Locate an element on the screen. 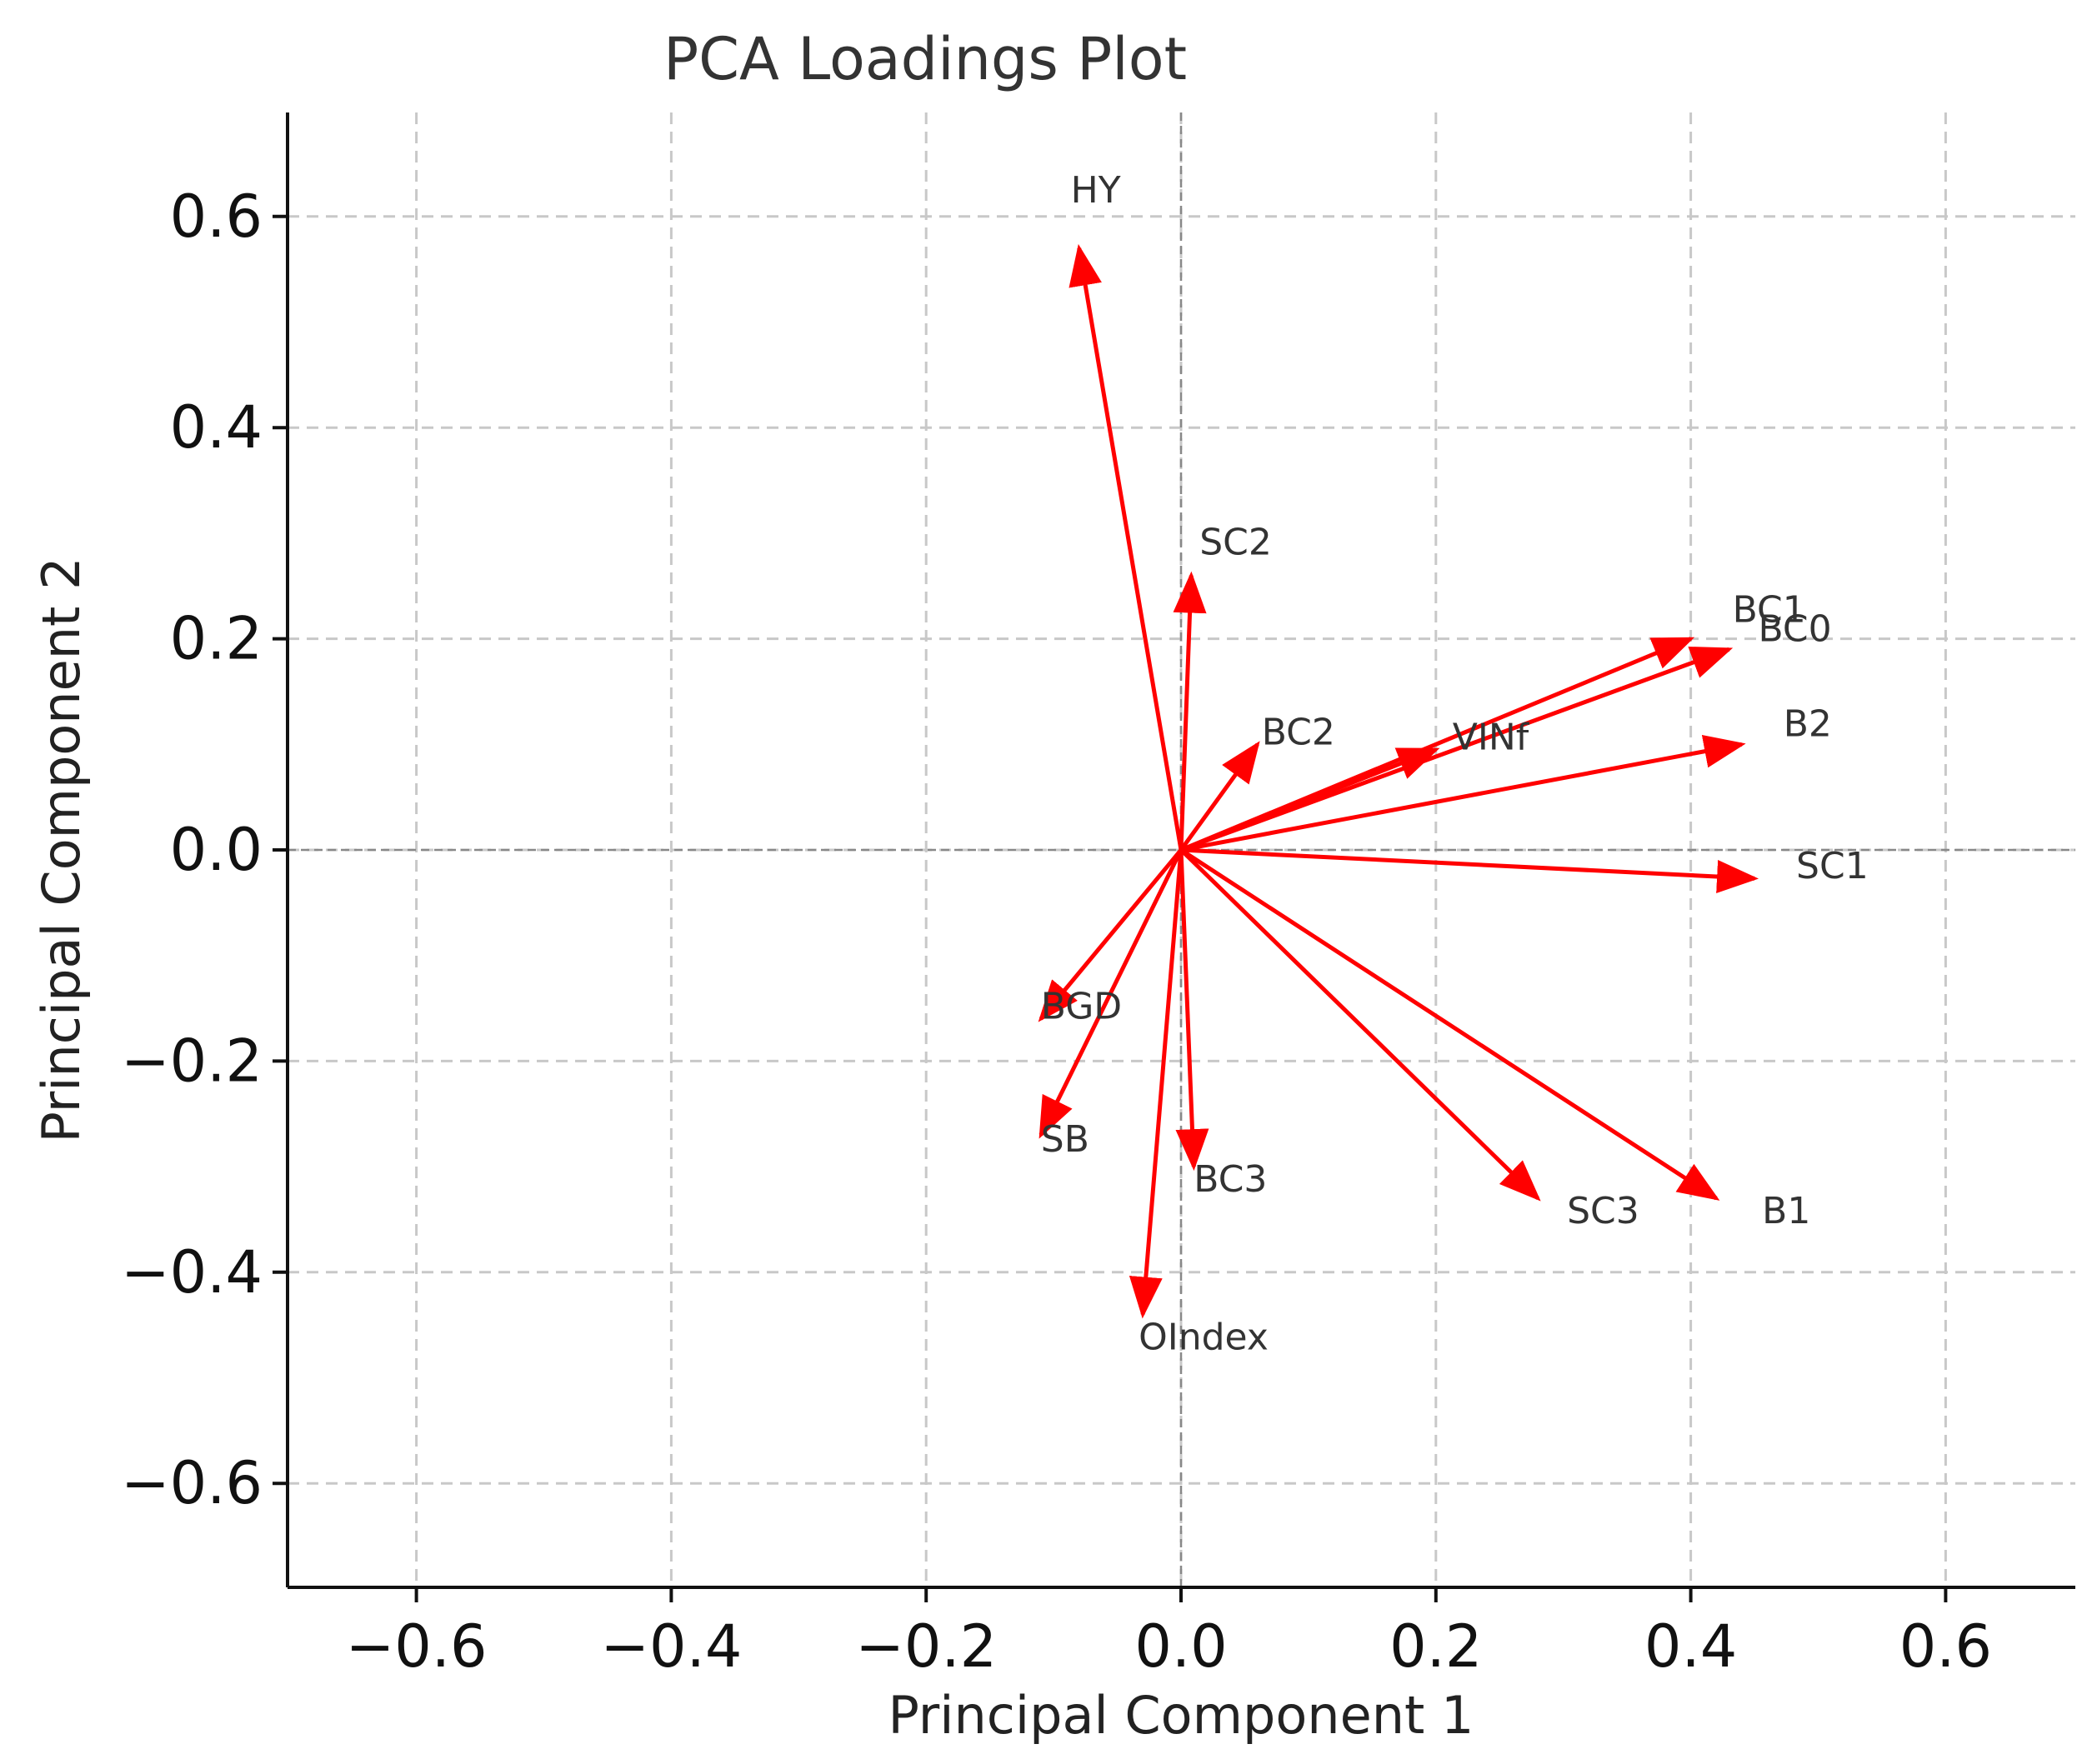 The height and width of the screenshot is (1764, 2092). loading-arrow-b2 is located at coordinates (1463, 793).